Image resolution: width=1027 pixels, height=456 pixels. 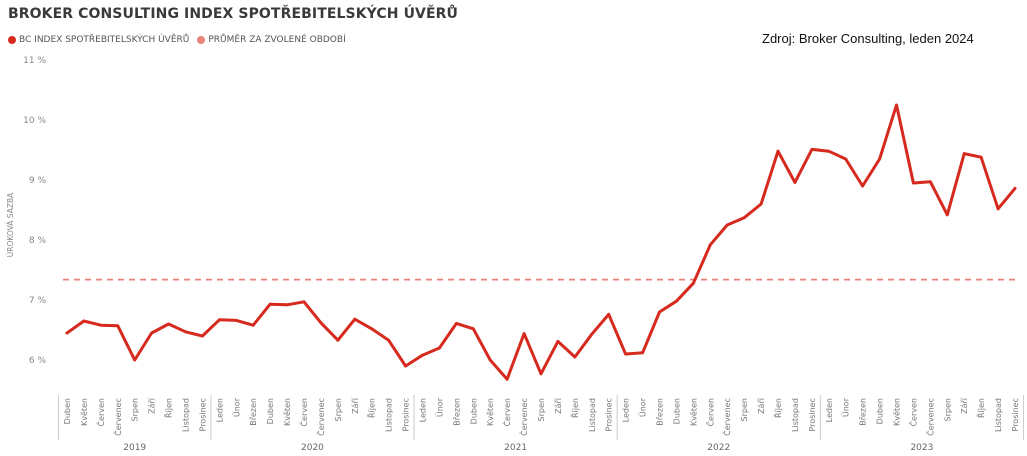 I want to click on y-tick-label: 9 %, so click(x=38, y=181).